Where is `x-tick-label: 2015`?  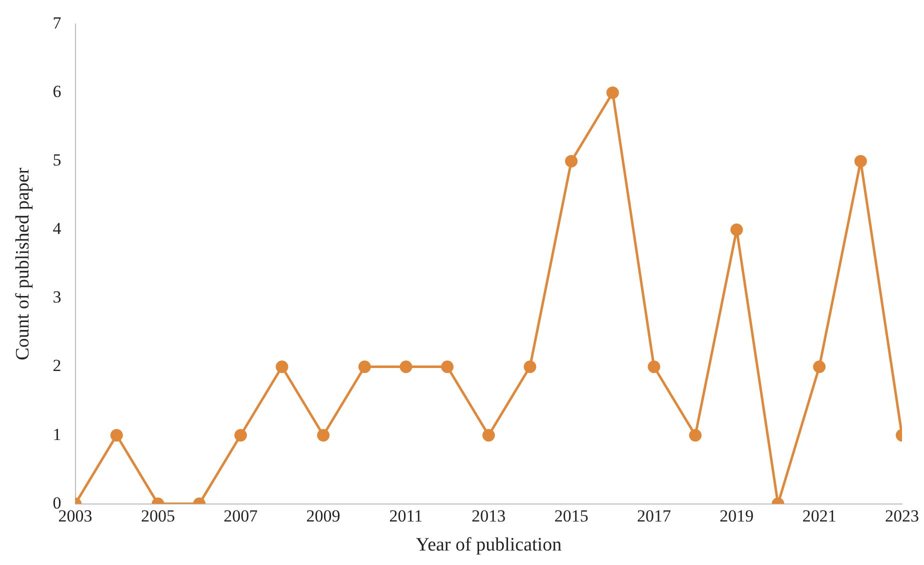 x-tick-label: 2015 is located at coordinates (571, 516).